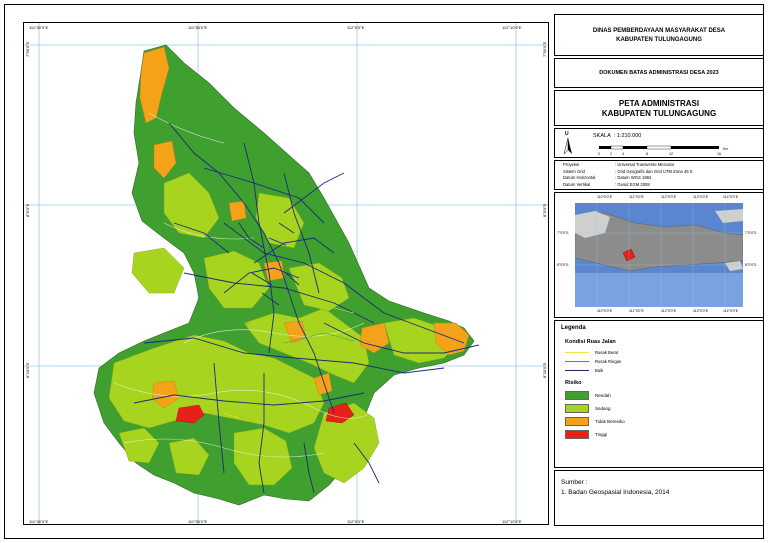 This screenshot has width=768, height=543. What do you see at coordinates (198, 27) in the screenshot?
I see `tick-top-2: 111°50'0"E` at bounding box center [198, 27].